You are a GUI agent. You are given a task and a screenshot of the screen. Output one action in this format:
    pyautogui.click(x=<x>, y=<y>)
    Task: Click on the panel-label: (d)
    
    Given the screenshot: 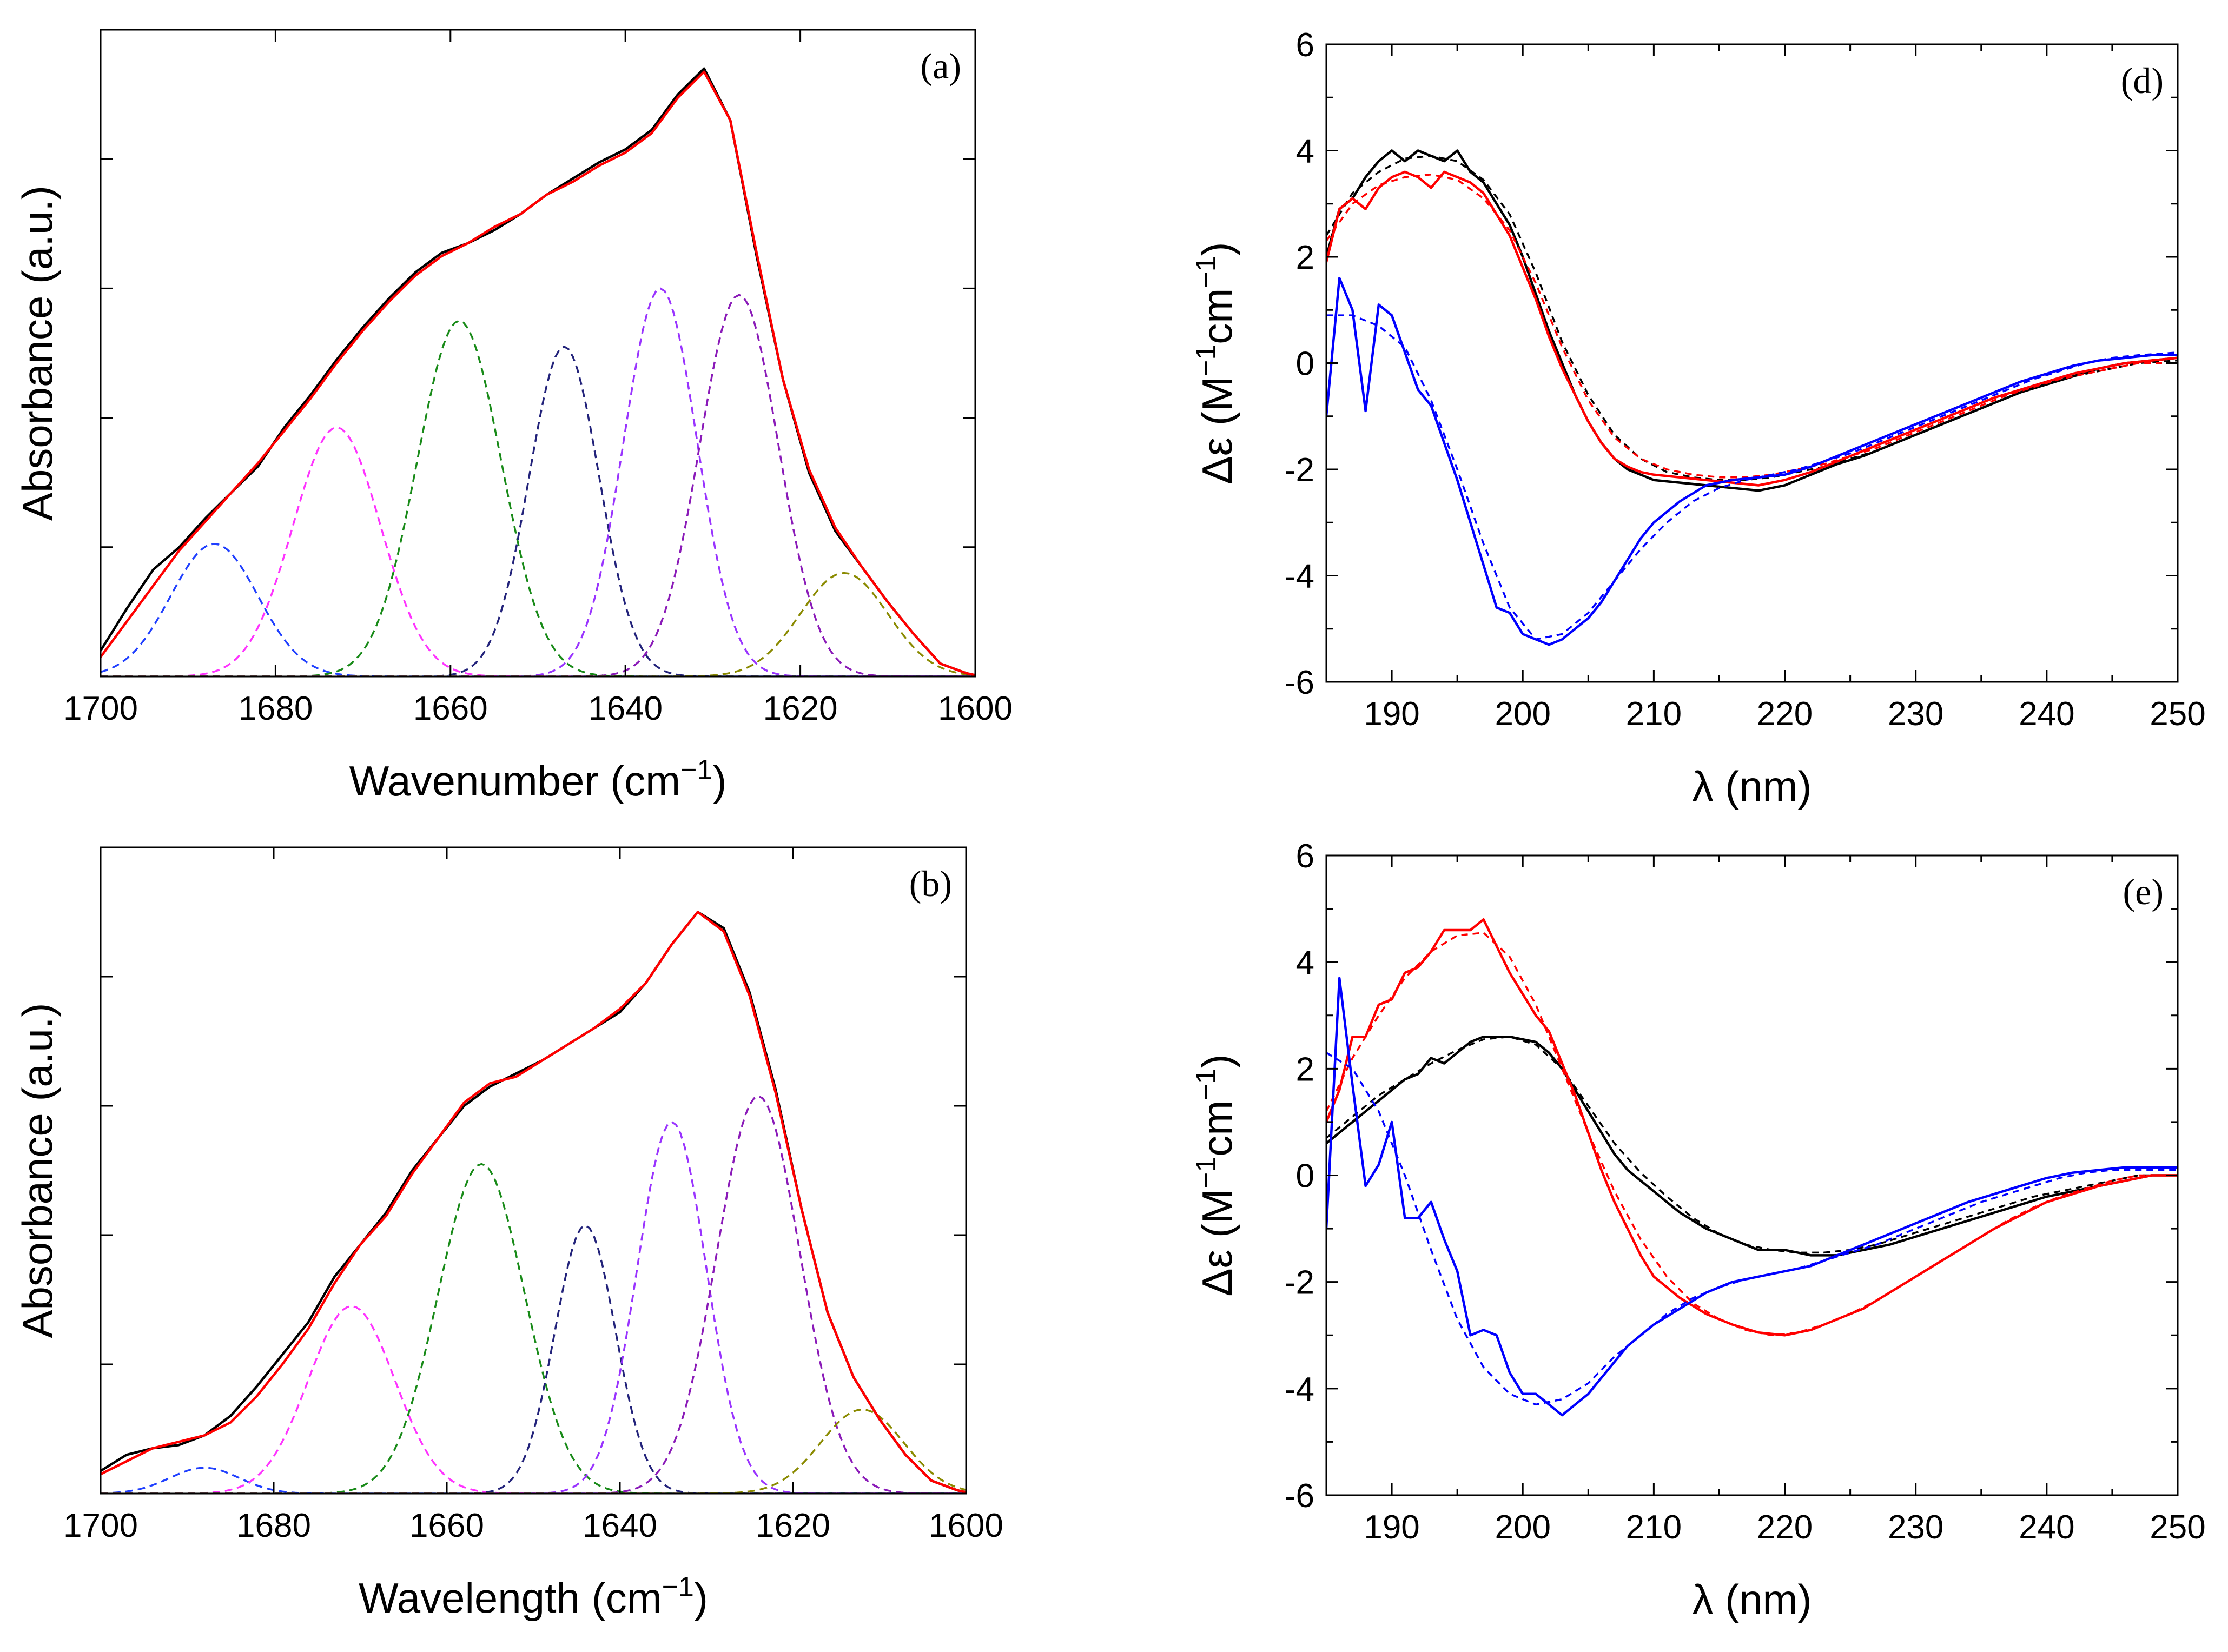 What is the action you would take?
    pyautogui.click(x=2142, y=80)
    